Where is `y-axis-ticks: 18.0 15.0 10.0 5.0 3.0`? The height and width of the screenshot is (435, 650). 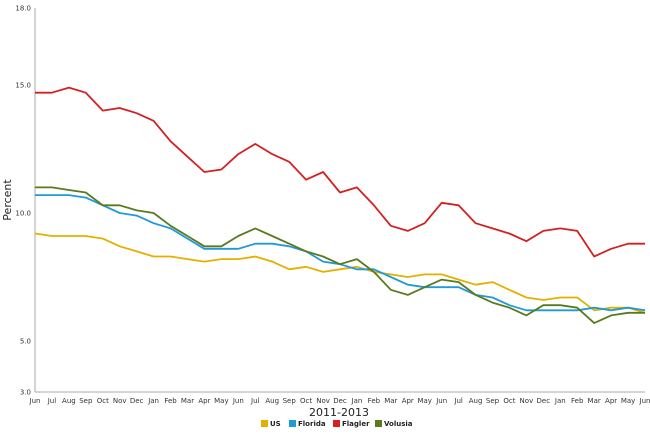 y-axis-ticks: 18.0 15.0 10.0 5.0 3.0 is located at coordinates (23, 201).